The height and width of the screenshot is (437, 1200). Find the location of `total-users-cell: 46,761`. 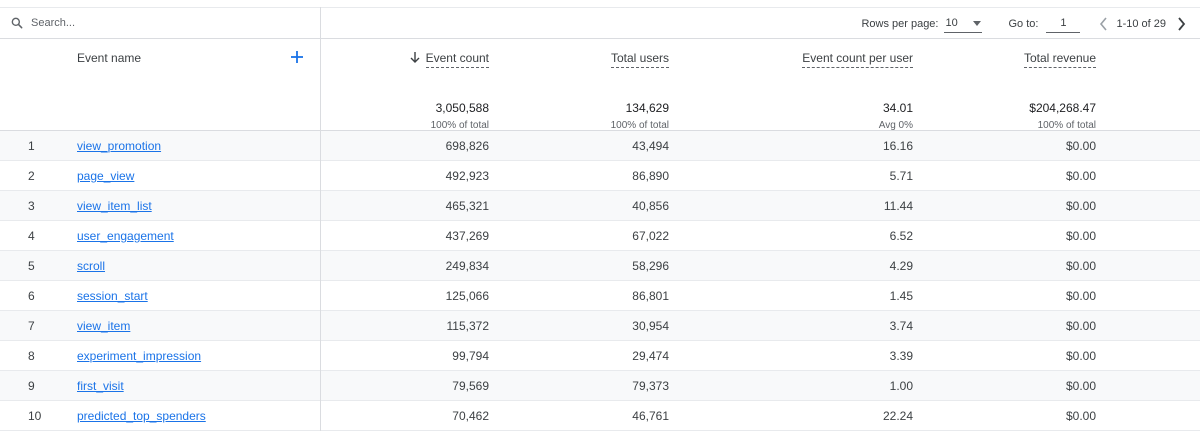

total-users-cell: 46,761 is located at coordinates (650, 416).